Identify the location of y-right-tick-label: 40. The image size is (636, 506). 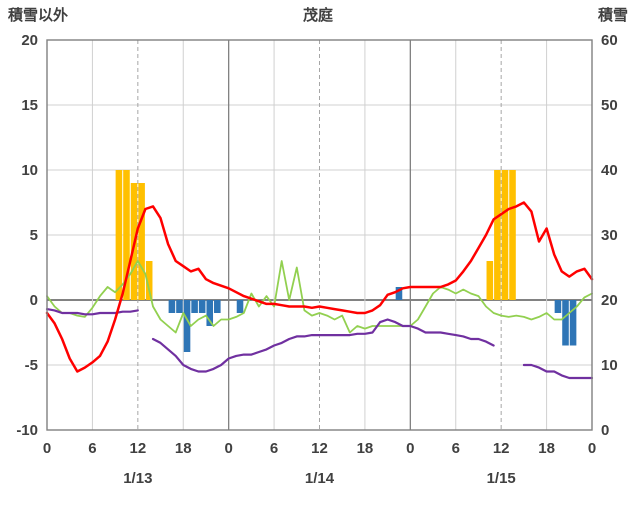
(609, 170).